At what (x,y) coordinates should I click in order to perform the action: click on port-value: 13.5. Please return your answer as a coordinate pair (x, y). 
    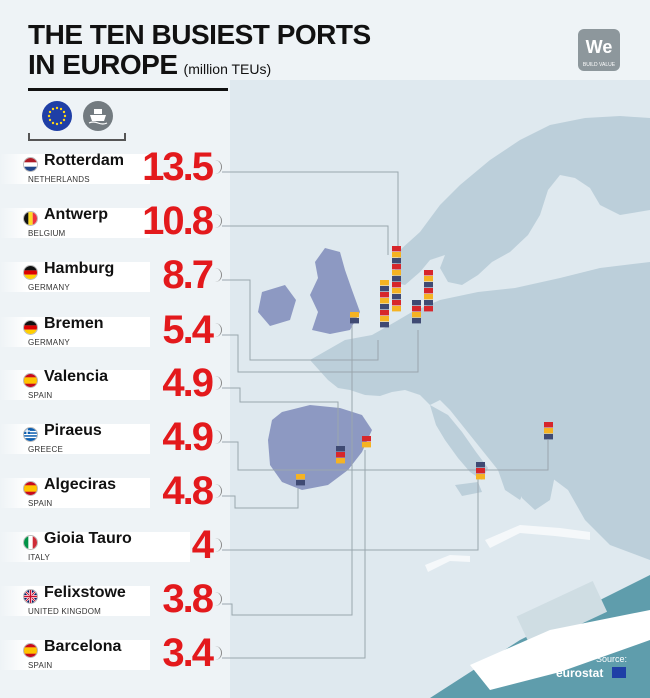
    Looking at the image, I should click on (178, 167).